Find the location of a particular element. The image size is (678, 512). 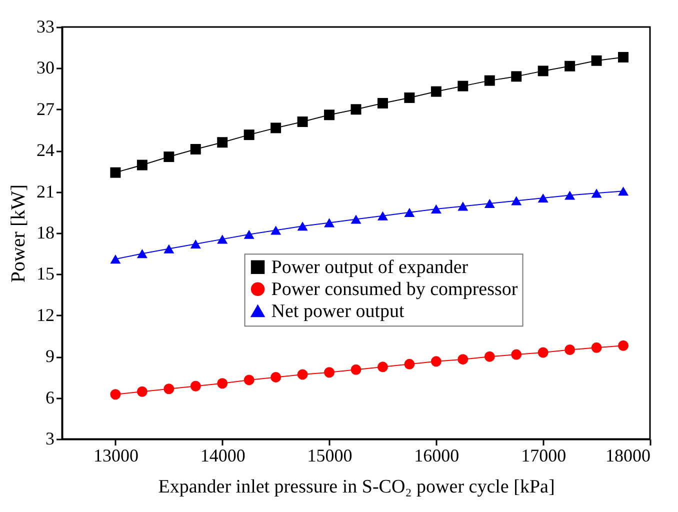

legend-label: Net power output is located at coordinates (338, 311).